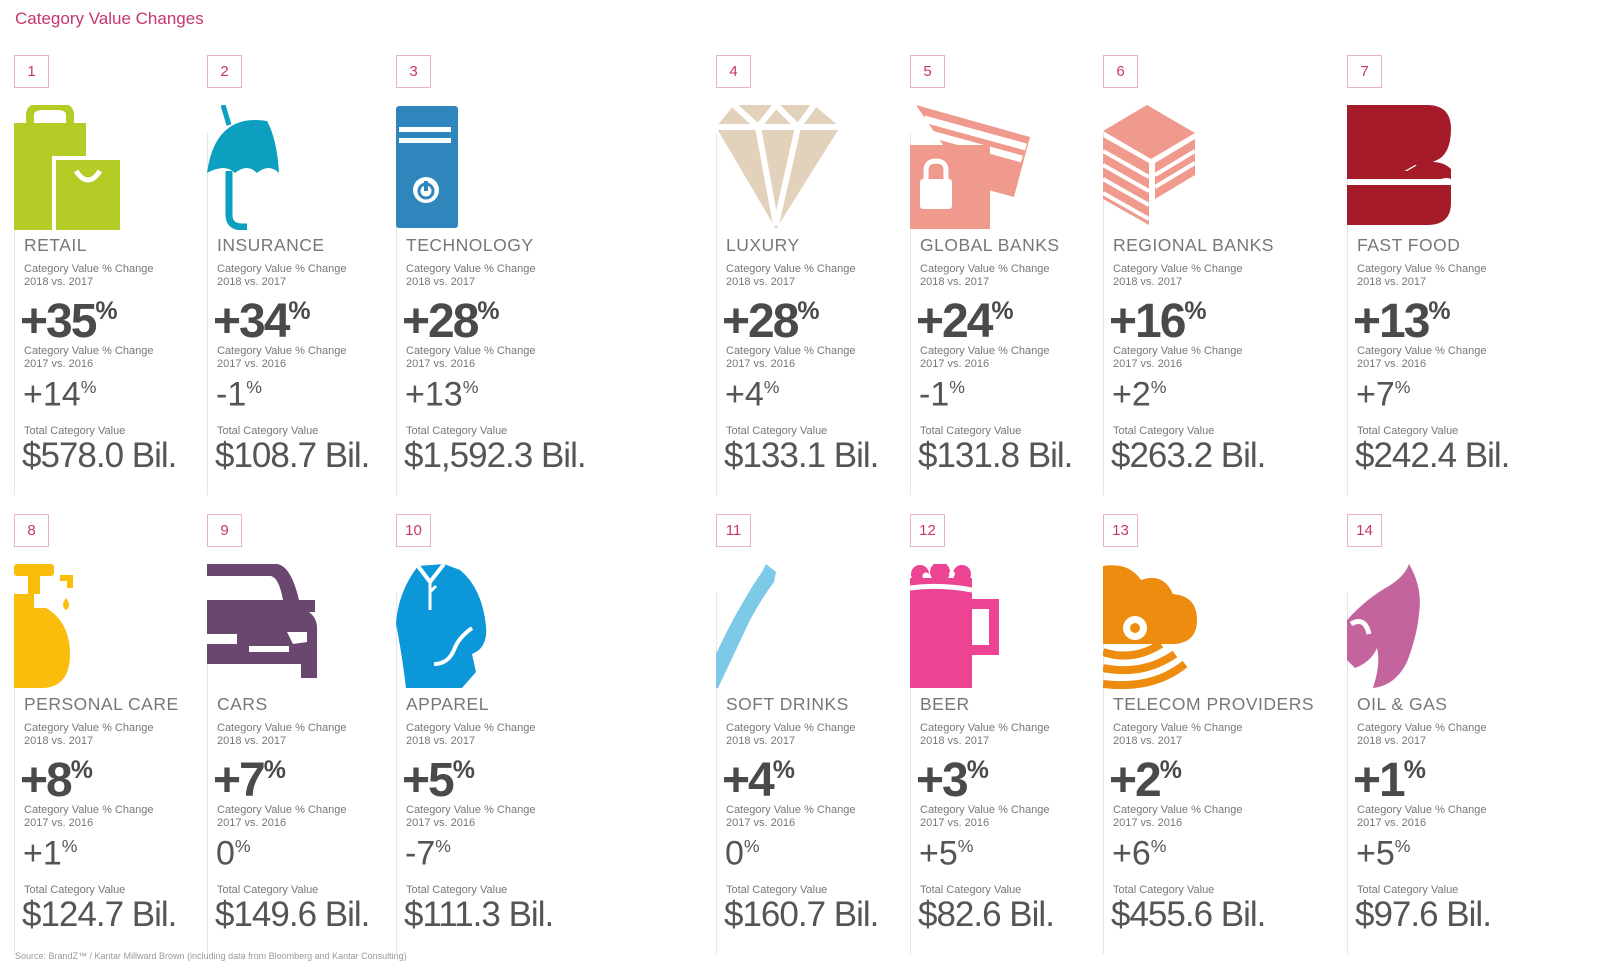  Describe the element at coordinates (781, 167) in the screenshot. I see `diamond-icon` at that location.